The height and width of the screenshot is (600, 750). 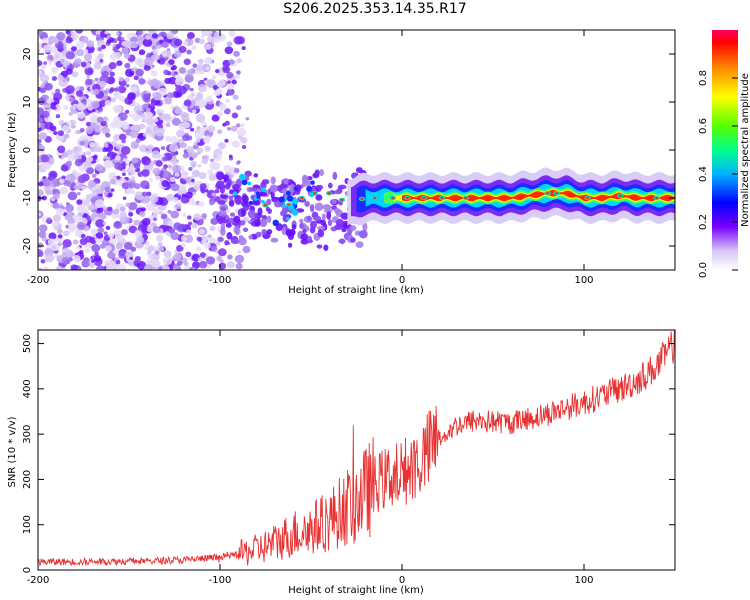 I want to click on signal-ridge-band, so click(x=538, y=195).